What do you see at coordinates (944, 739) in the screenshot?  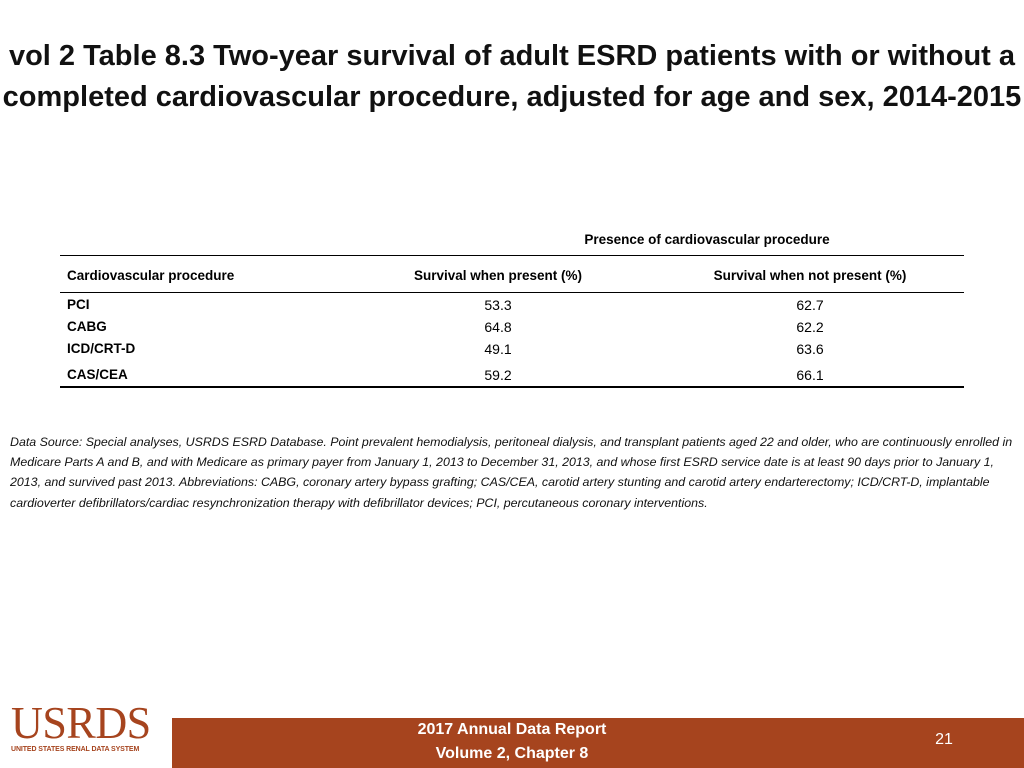 I see `page-number: 21` at bounding box center [944, 739].